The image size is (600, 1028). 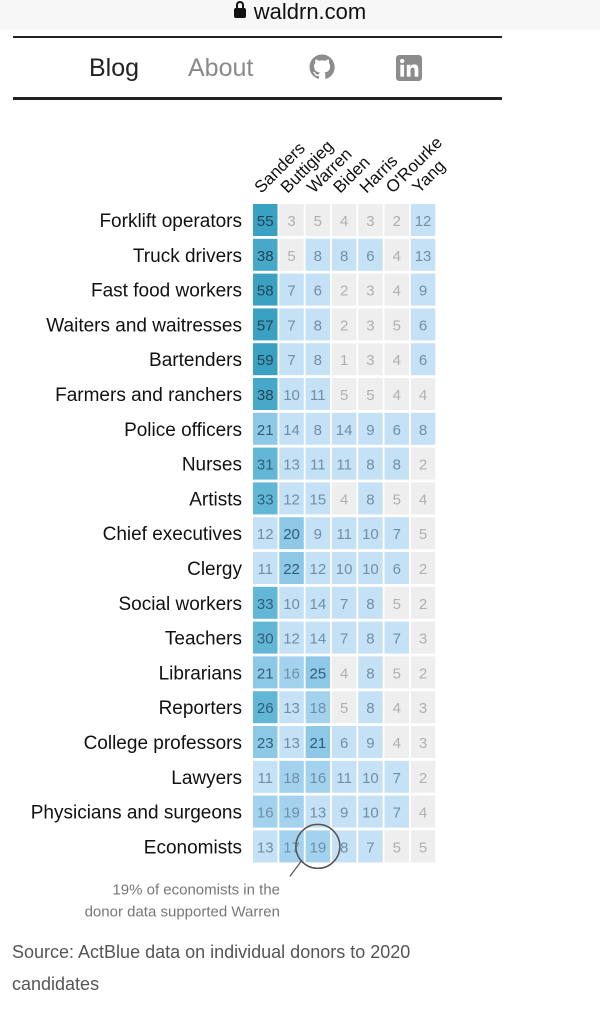 What do you see at coordinates (148, 395) in the screenshot?
I see `row-label-farmers-and-ranchers: Farmers and ranchers` at bounding box center [148, 395].